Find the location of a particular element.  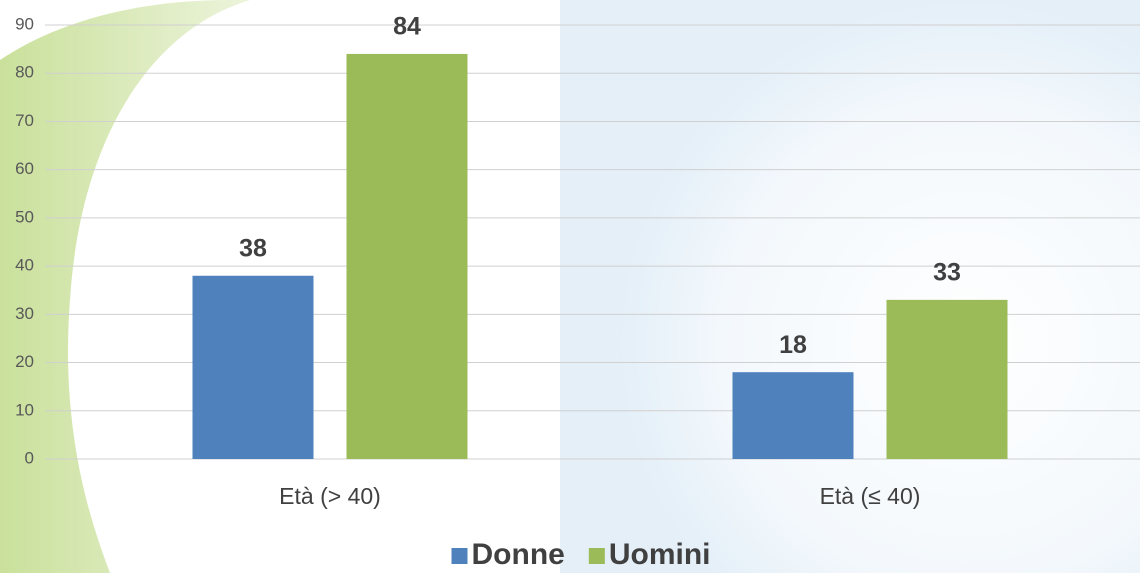

y-tick-label: 30 is located at coordinates (24, 313).